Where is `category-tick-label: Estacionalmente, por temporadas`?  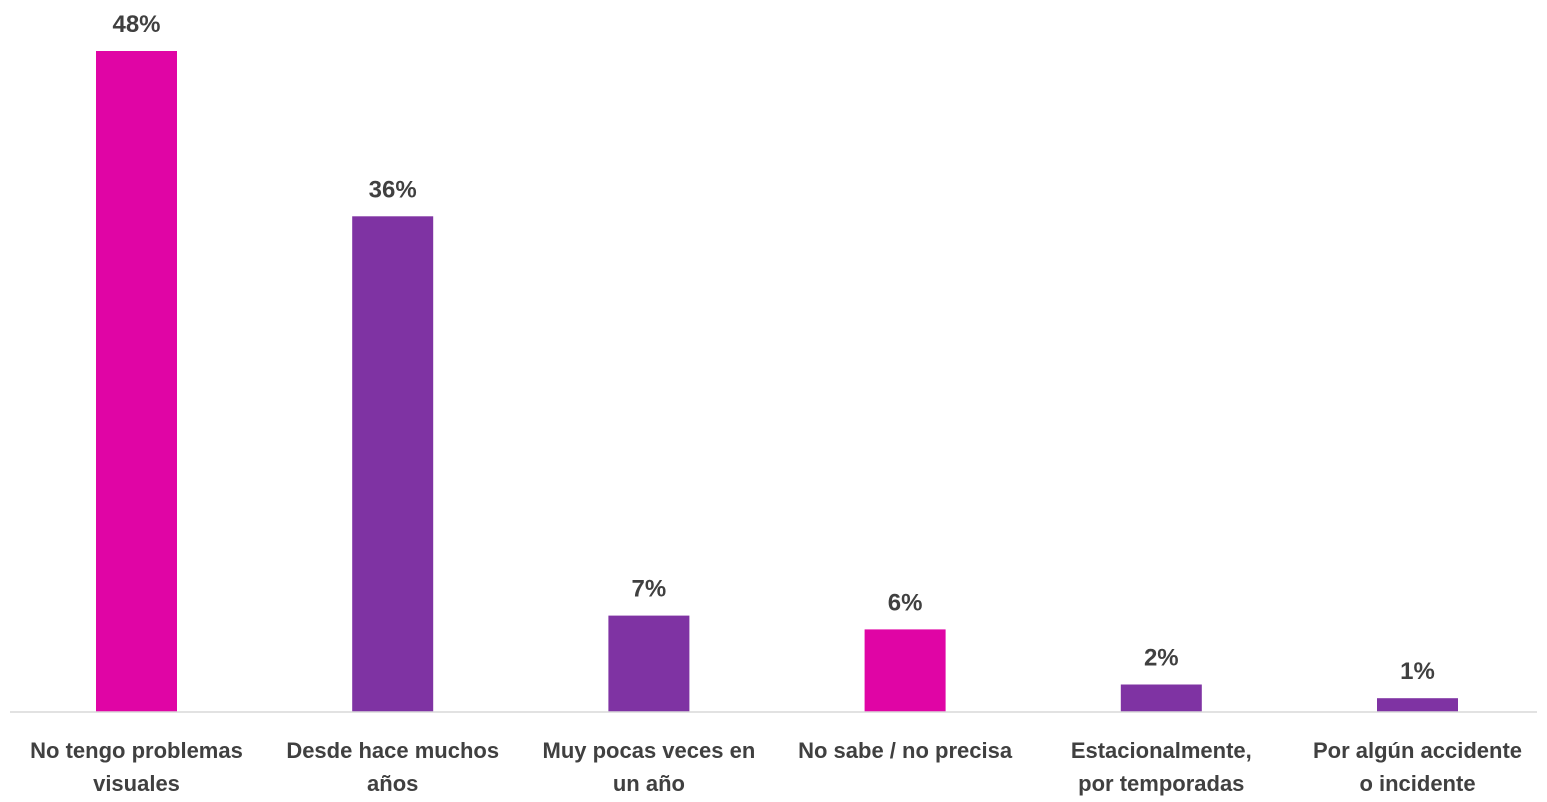
category-tick-label: Estacionalmente, por temporadas is located at coordinates (1161, 767).